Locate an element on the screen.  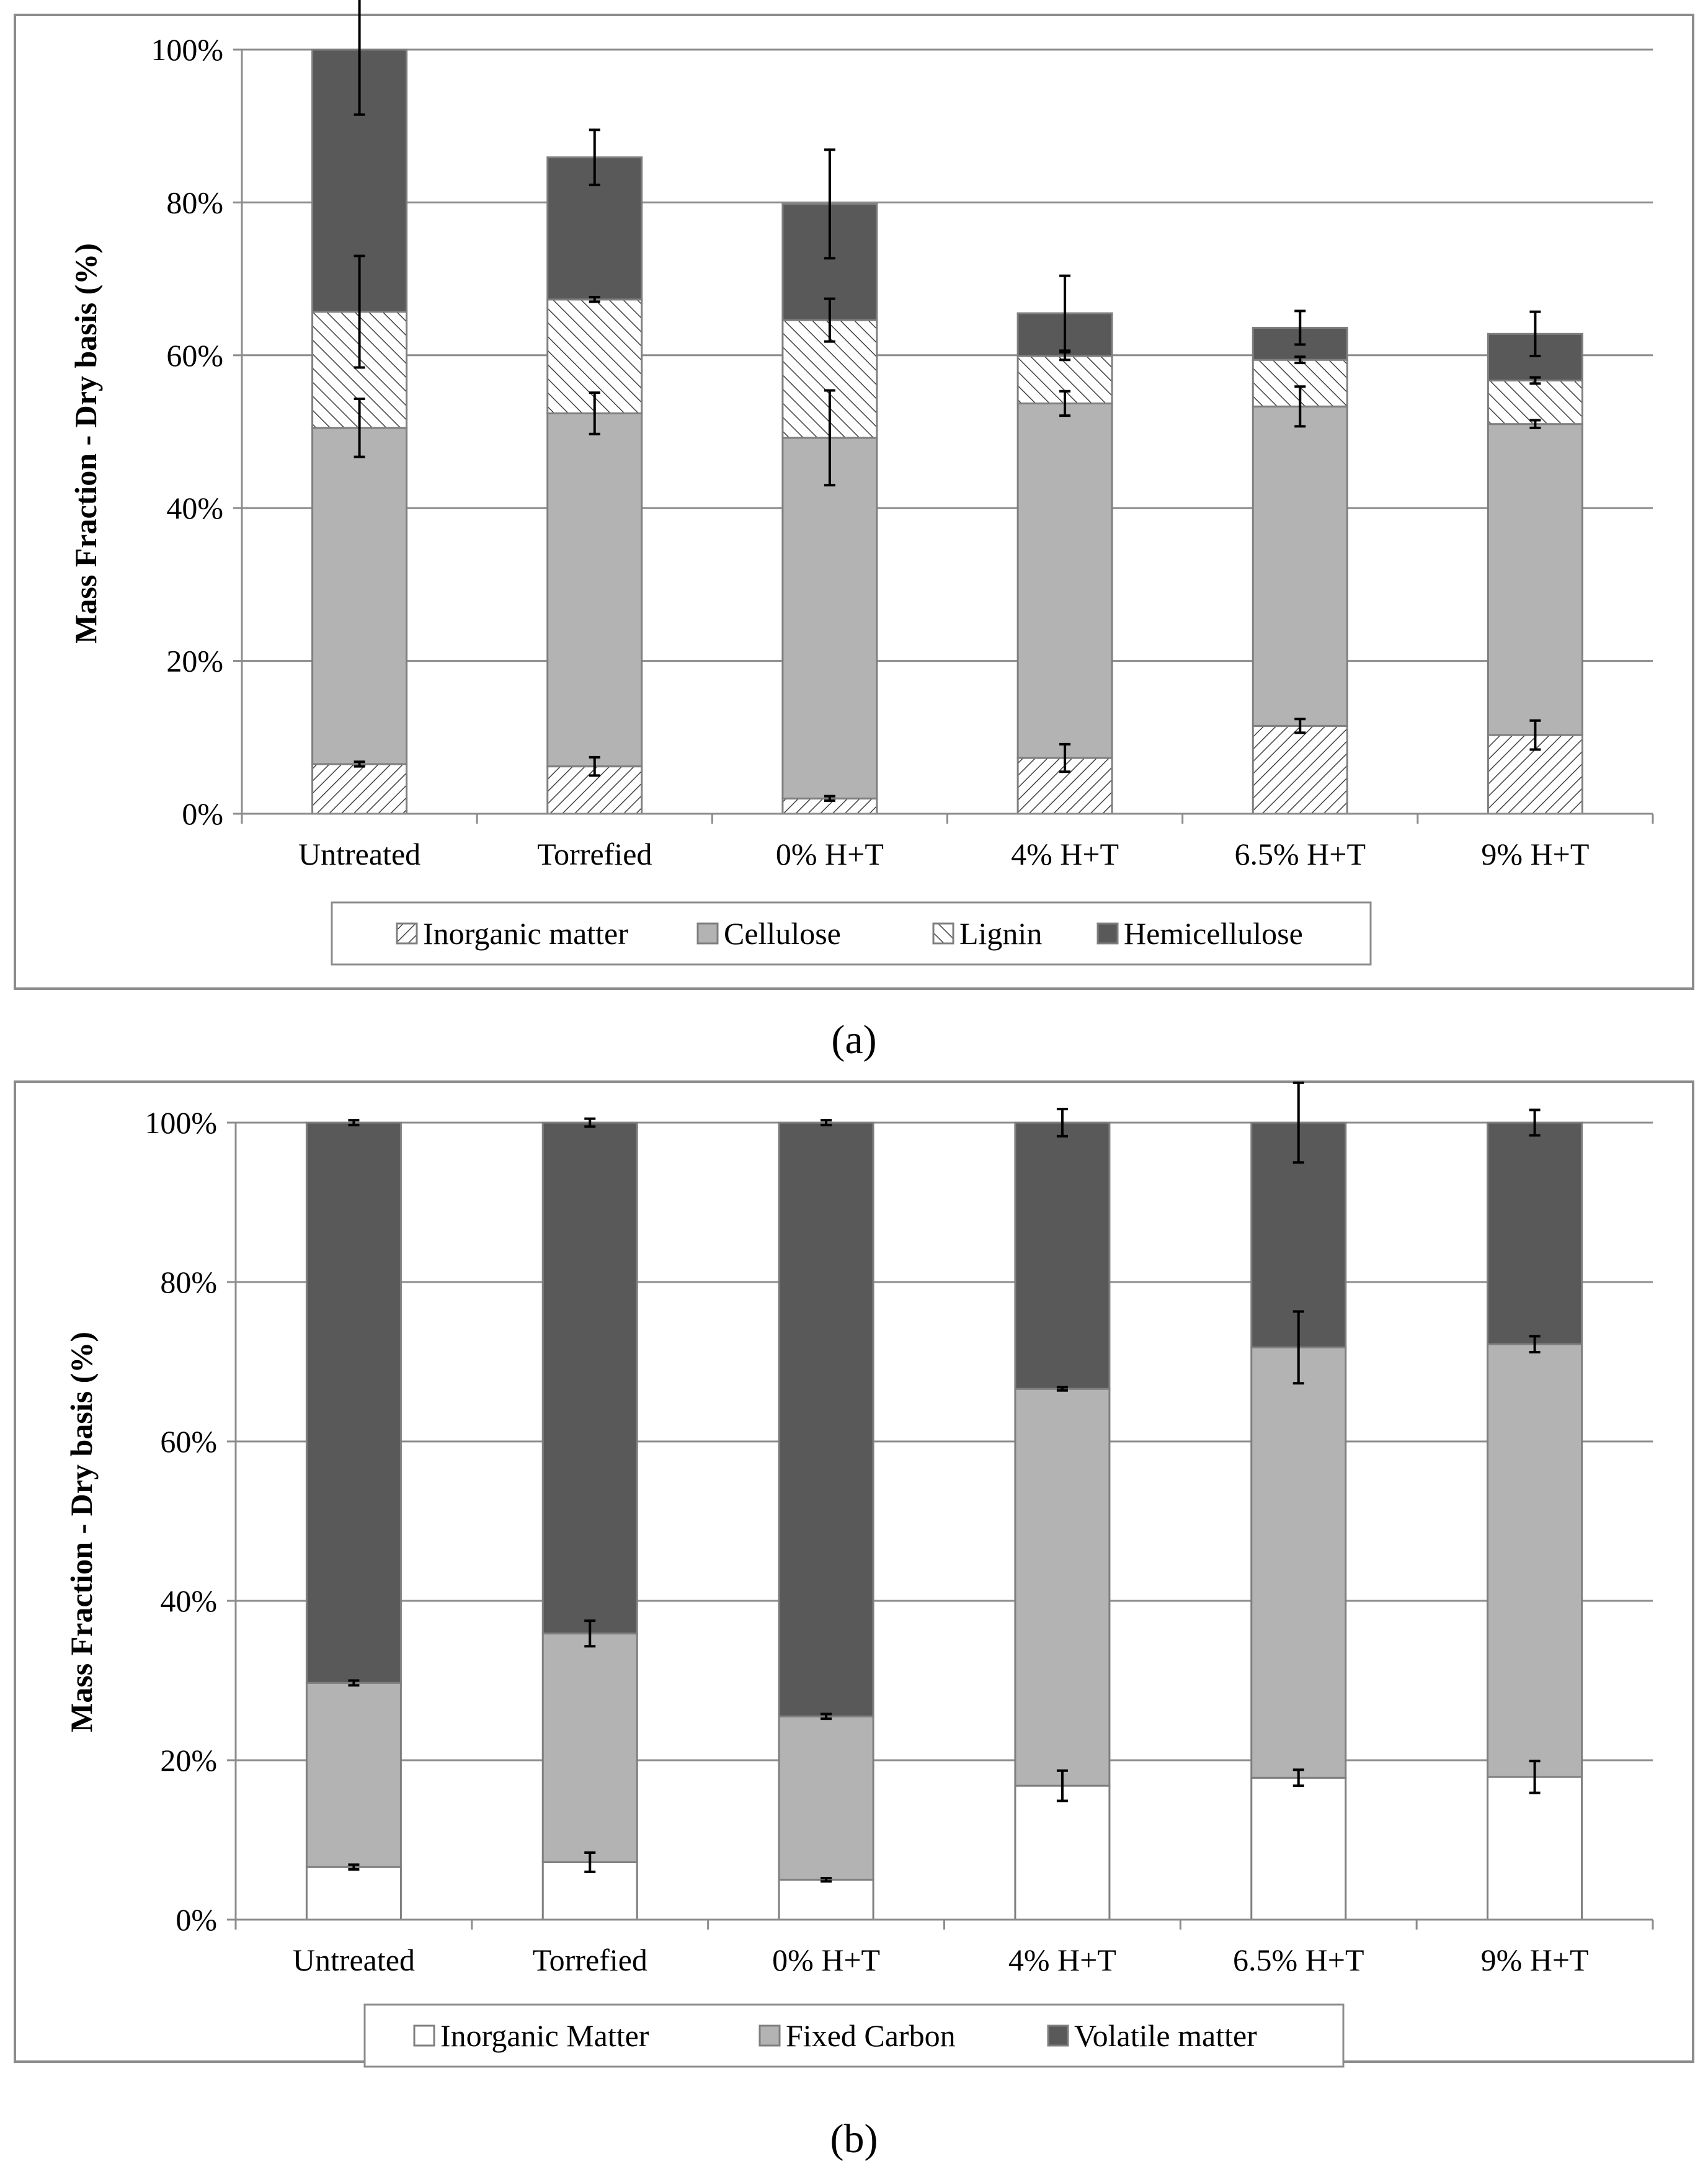
legend-label-lignin: Lignin is located at coordinates (1000, 933).